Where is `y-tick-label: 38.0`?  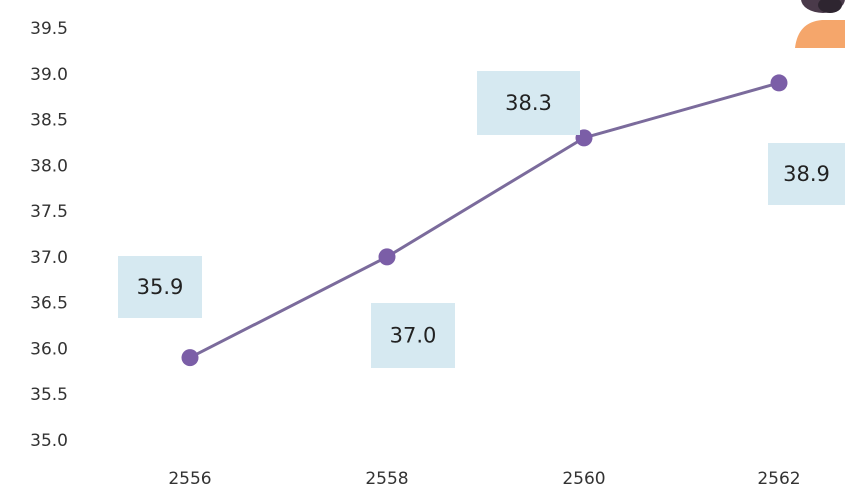 y-tick-label: 38.0 is located at coordinates (49, 166).